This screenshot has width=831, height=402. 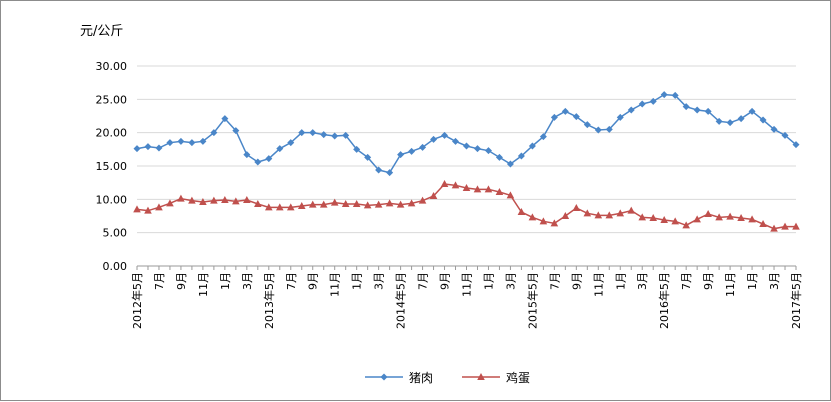 I want to click on y-tick-label: 10.00, so click(x=112, y=199).